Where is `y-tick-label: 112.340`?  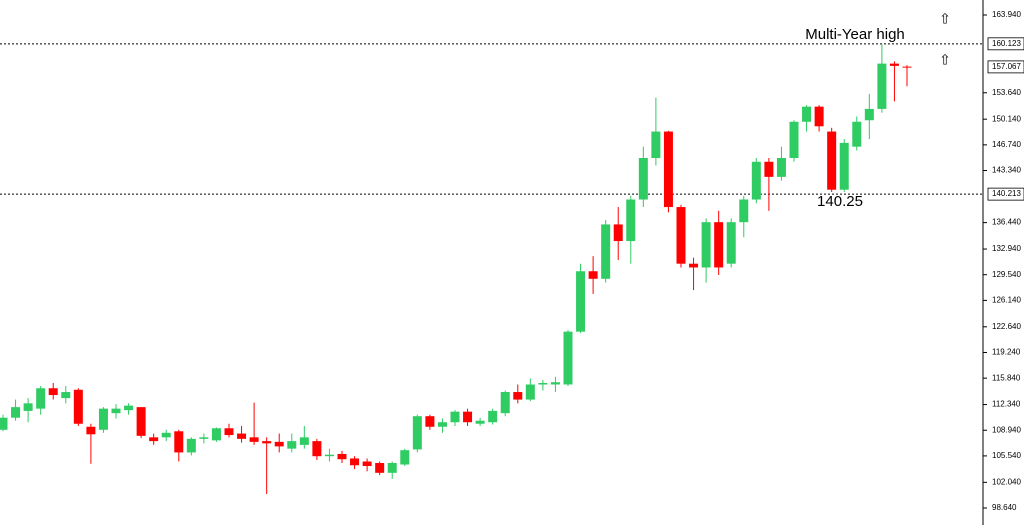
y-tick-label: 112.340 is located at coordinates (1006, 404).